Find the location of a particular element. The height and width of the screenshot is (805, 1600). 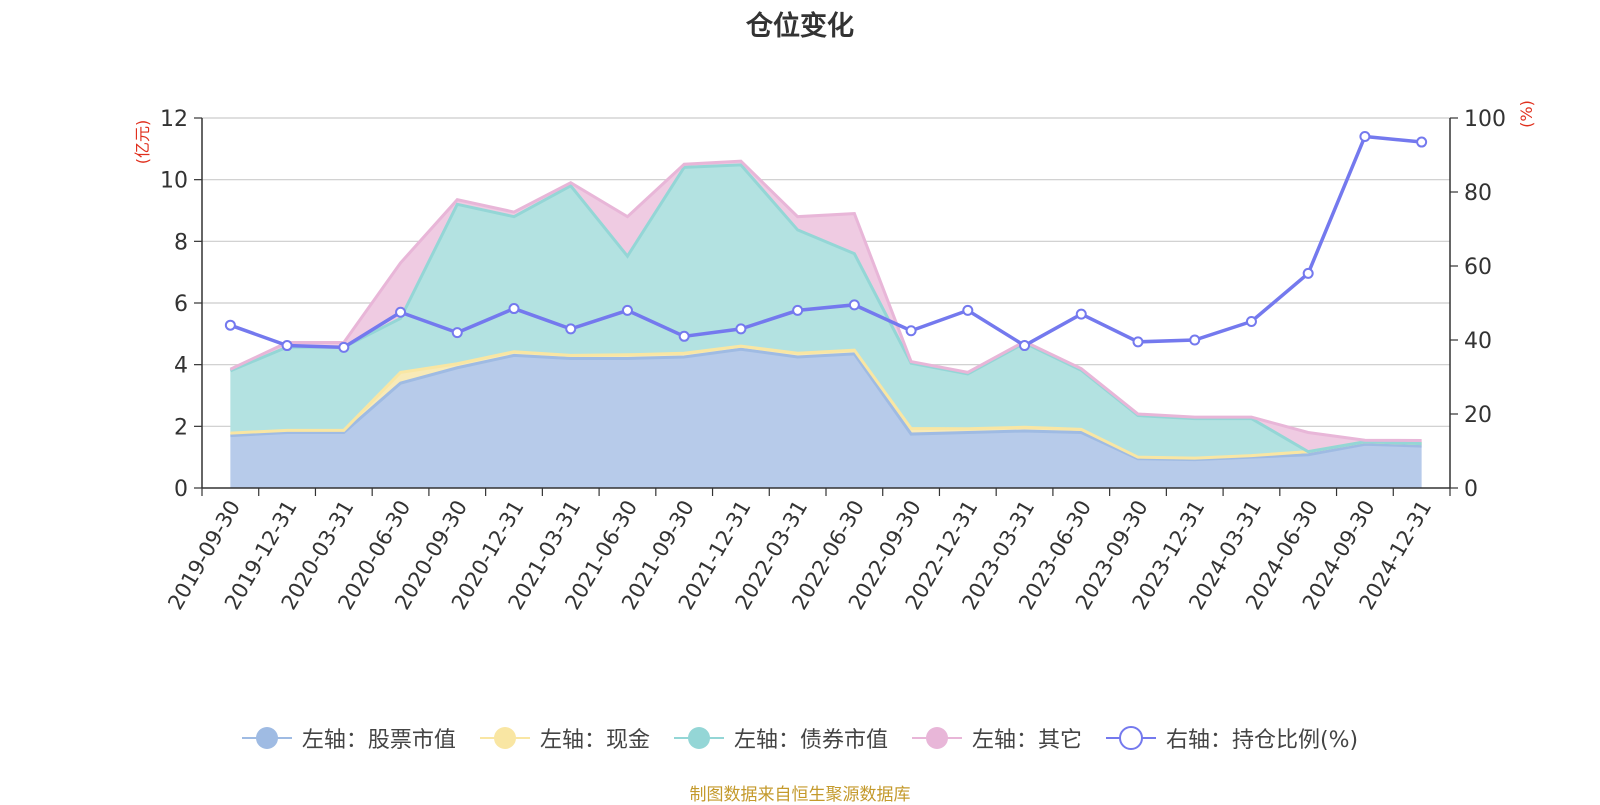

legend-item-2: 左轴：债券市值 is located at coordinates (780, 738).